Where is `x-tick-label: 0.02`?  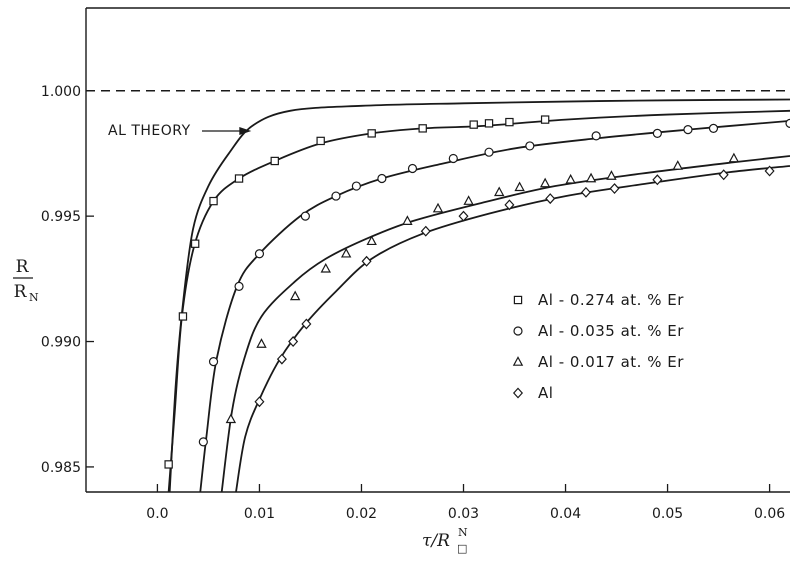
x-tick-label: 0.02 is located at coordinates (361, 514).